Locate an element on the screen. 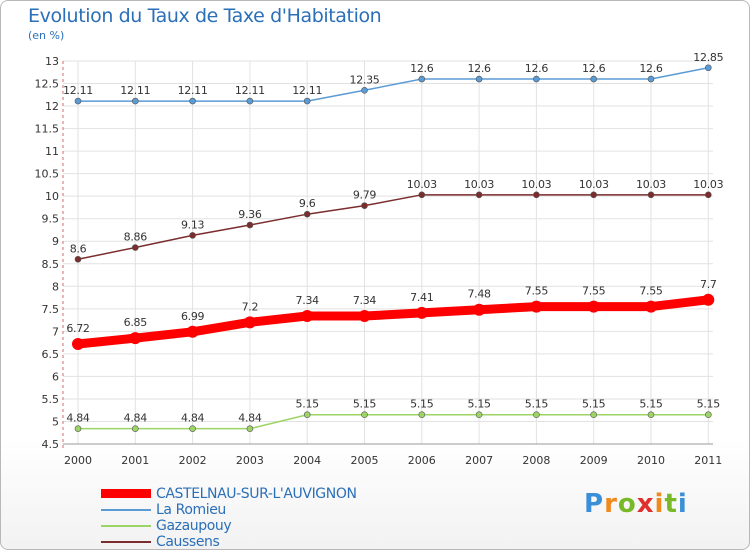 This screenshot has height=550, width=750. legend-swatch-caussens is located at coordinates (126, 542).